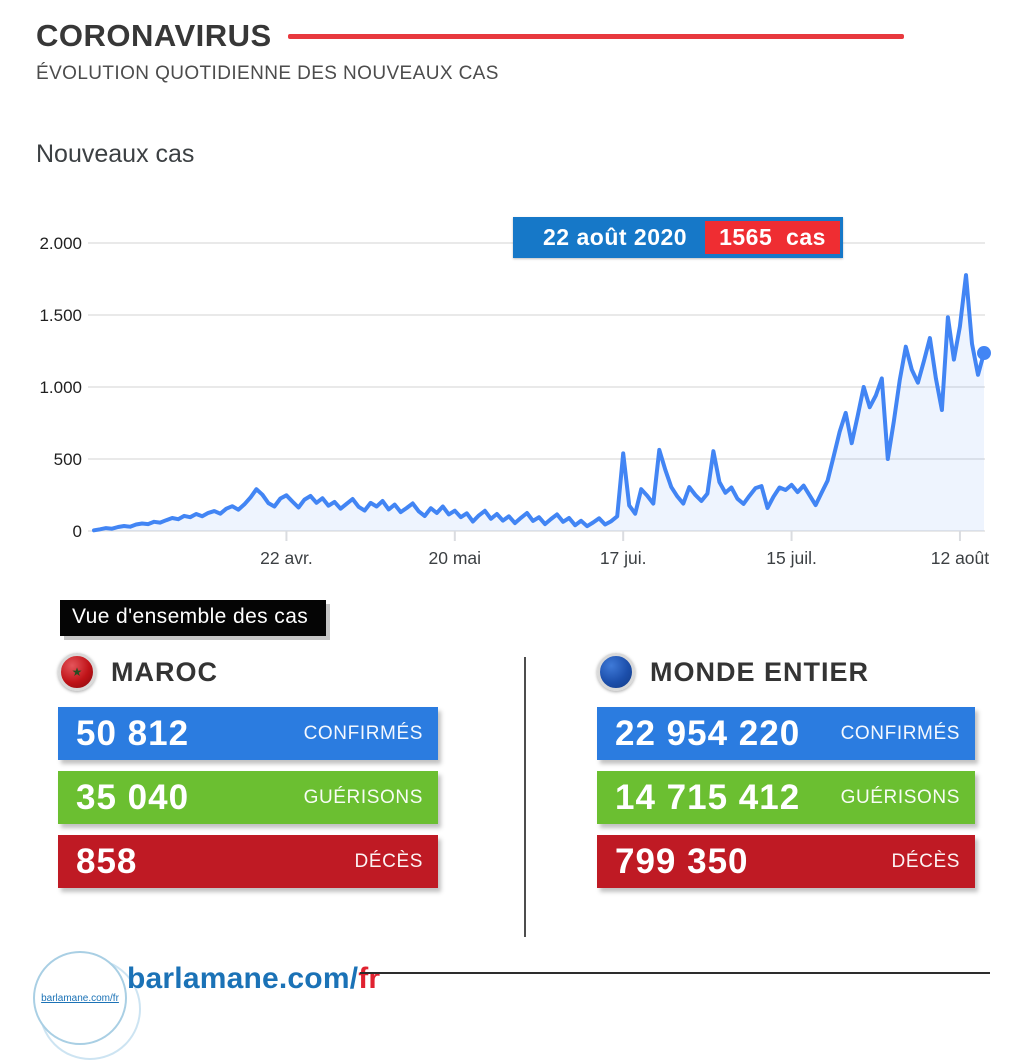 This screenshot has height=1060, width=1024. I want to click on logo-text: barlamane.com/fr, so click(80, 998).